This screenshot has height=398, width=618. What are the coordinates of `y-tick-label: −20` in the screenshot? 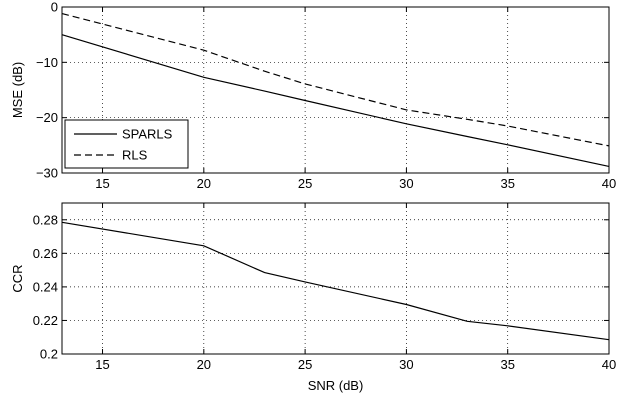 It's located at (47, 117).